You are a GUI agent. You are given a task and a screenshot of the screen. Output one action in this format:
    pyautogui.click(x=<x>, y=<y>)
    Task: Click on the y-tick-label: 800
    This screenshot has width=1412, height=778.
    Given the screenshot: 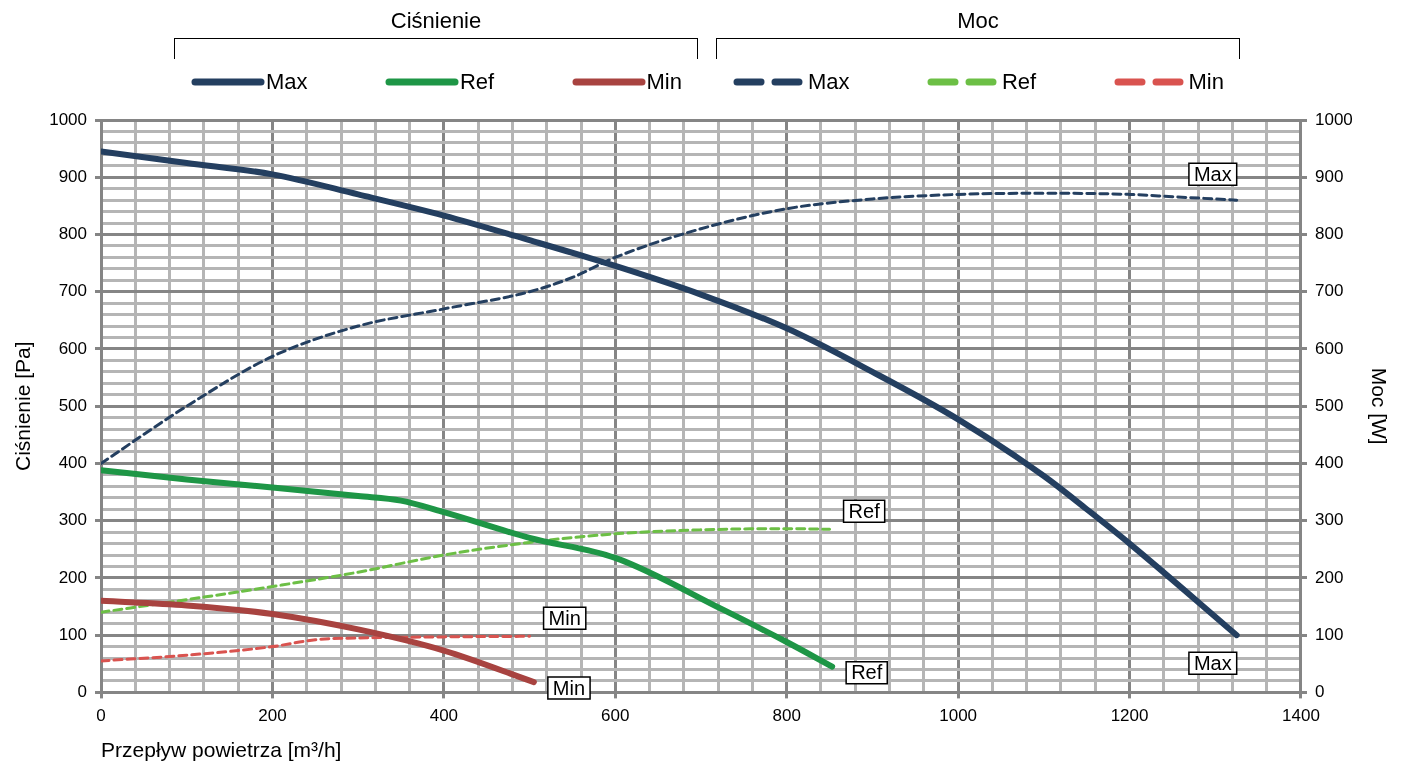 What is the action you would take?
    pyautogui.click(x=73, y=234)
    